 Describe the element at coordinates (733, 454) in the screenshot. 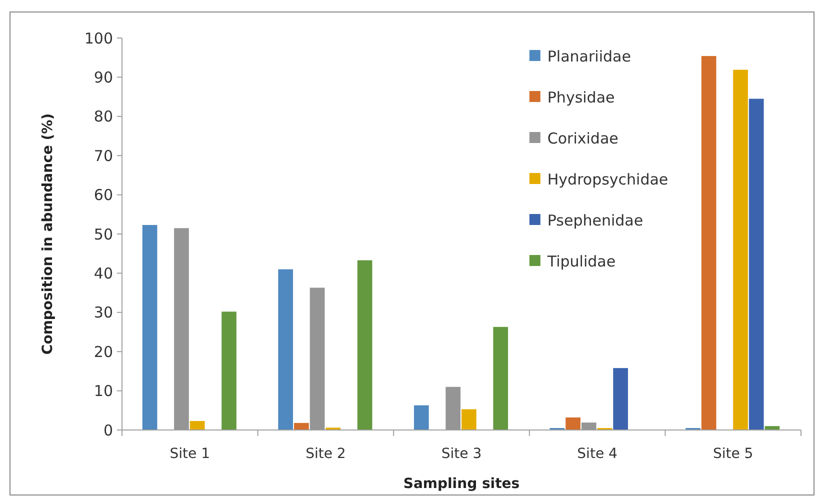

I see `x-tick-label: Site 5` at that location.